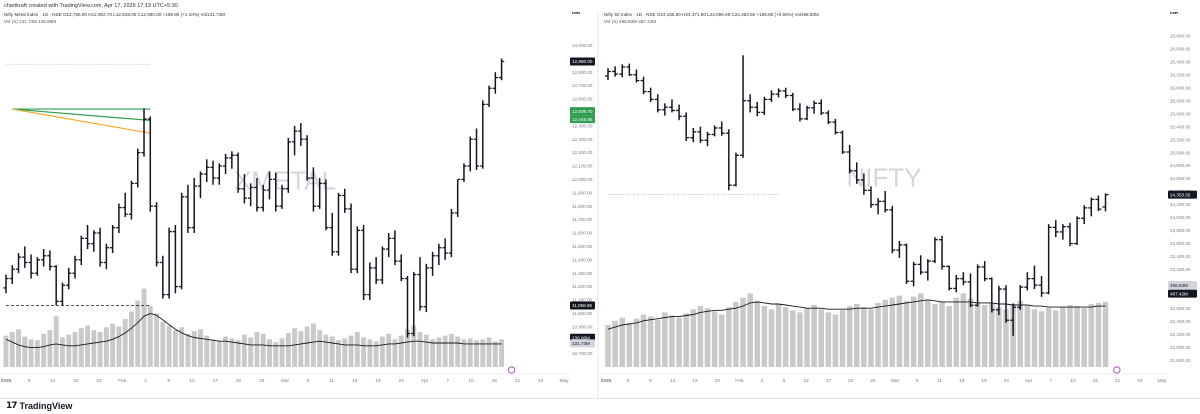 This screenshot has width=1200, height=414. I want to click on green-line, so click(81, 115).